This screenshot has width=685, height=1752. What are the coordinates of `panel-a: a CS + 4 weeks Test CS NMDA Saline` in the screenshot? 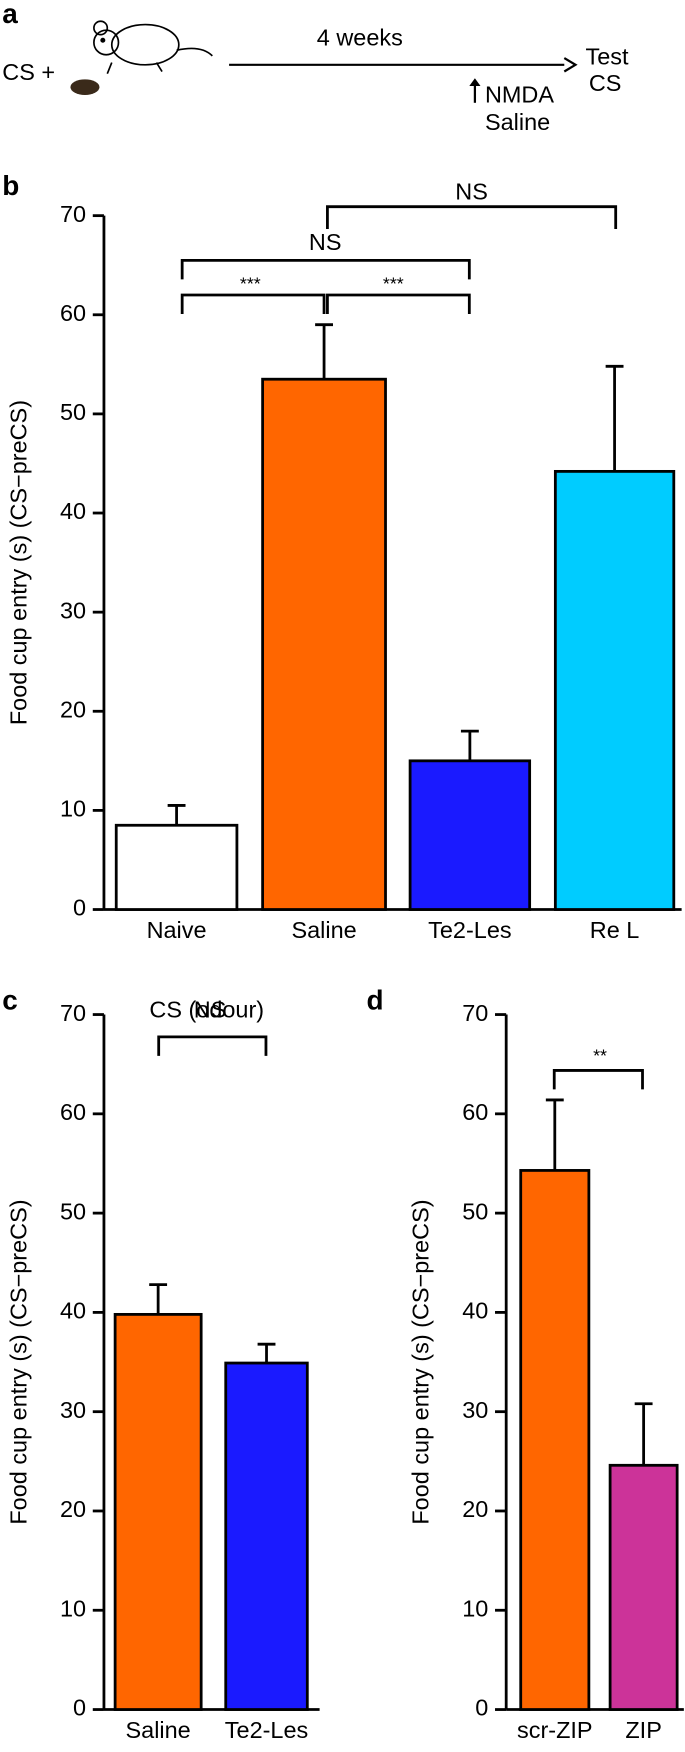 It's located at (315, 67).